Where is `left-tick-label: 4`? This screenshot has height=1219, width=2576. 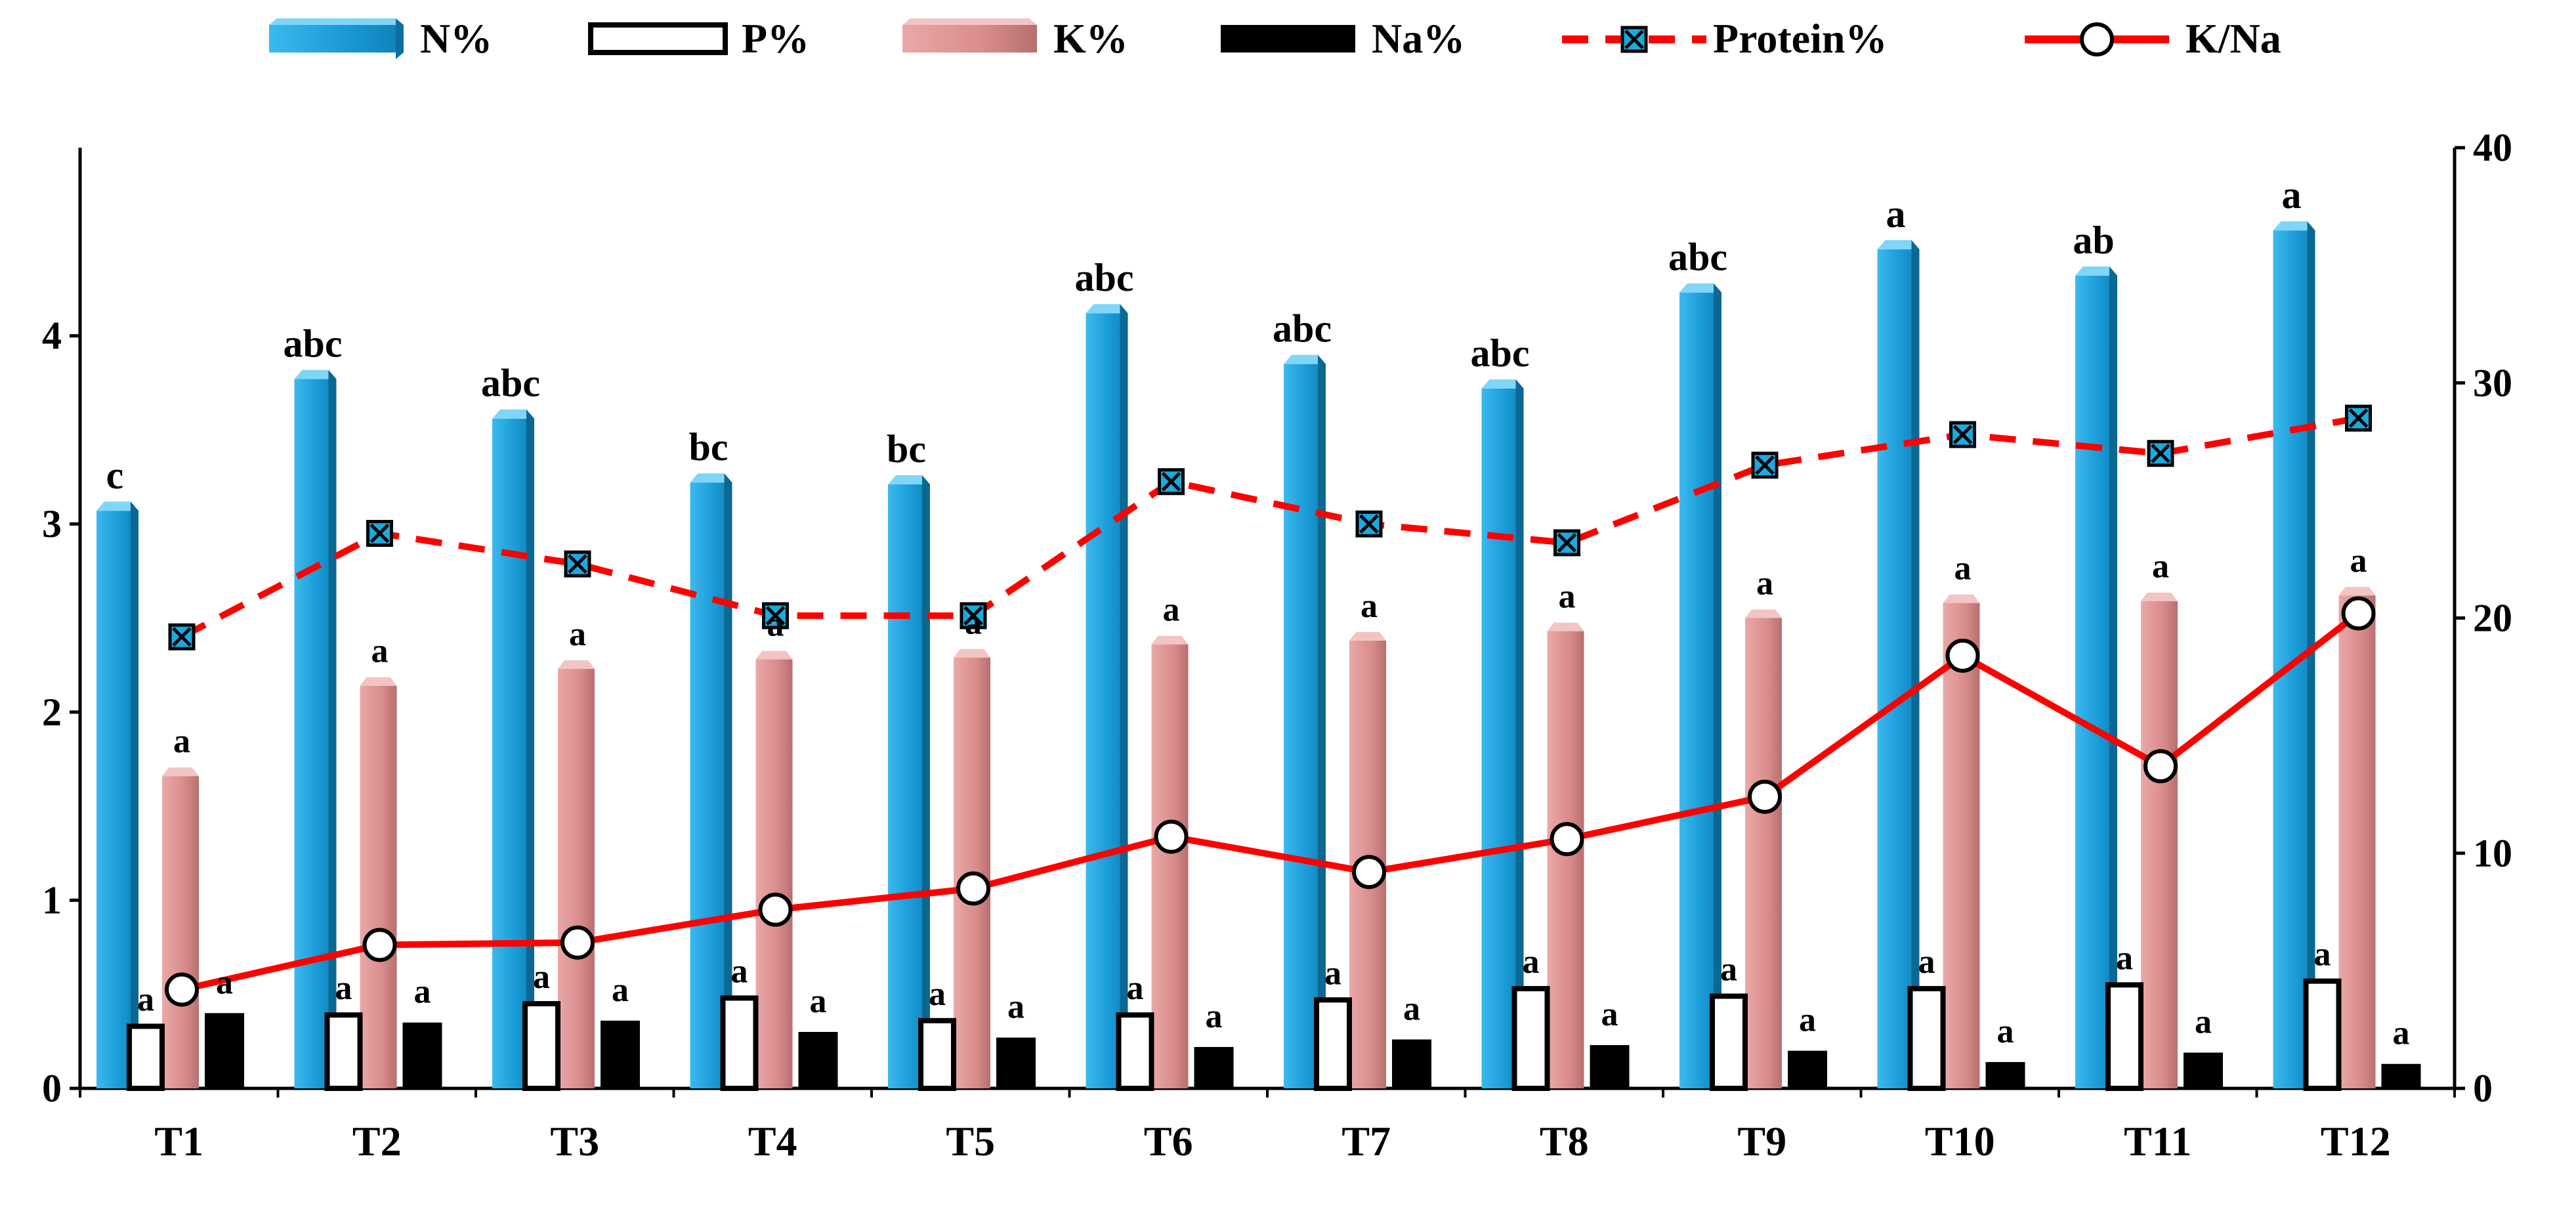
left-tick-label: 4 is located at coordinates (52, 336).